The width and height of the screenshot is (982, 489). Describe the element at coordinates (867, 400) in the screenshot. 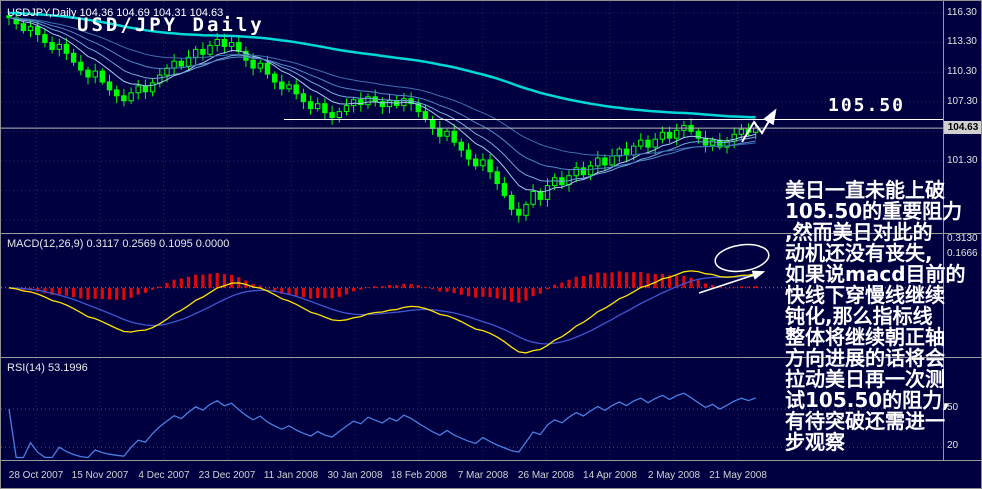

I see `analysis-note-line: 试105.50的阻力,` at that location.